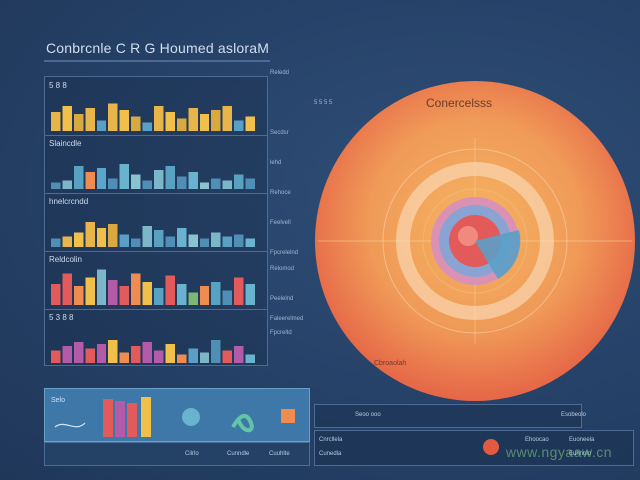  What do you see at coordinates (58, 85) in the screenshot?
I see `row-1-label: 5 8 8` at bounding box center [58, 85].